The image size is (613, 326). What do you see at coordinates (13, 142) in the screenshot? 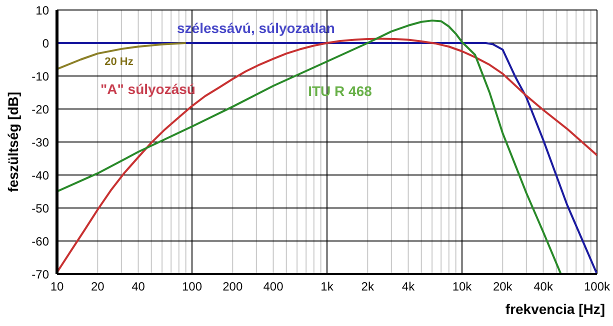
I see `y-axis-title: feszültség [dB]` at bounding box center [13, 142].